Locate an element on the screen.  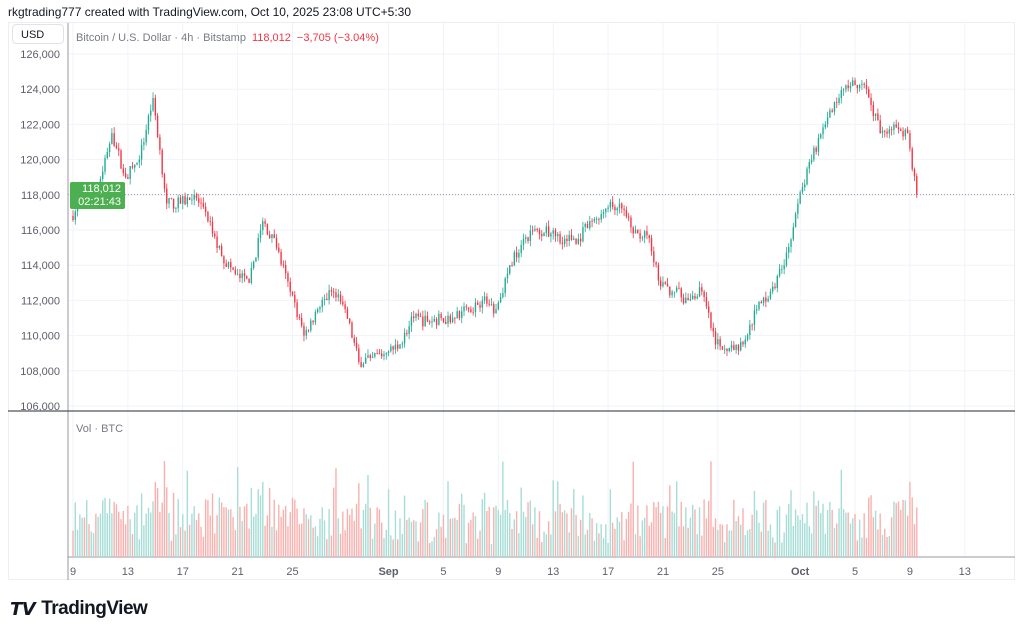
last-price-label: 118,012 02:21:43 is located at coordinates (97, 195).